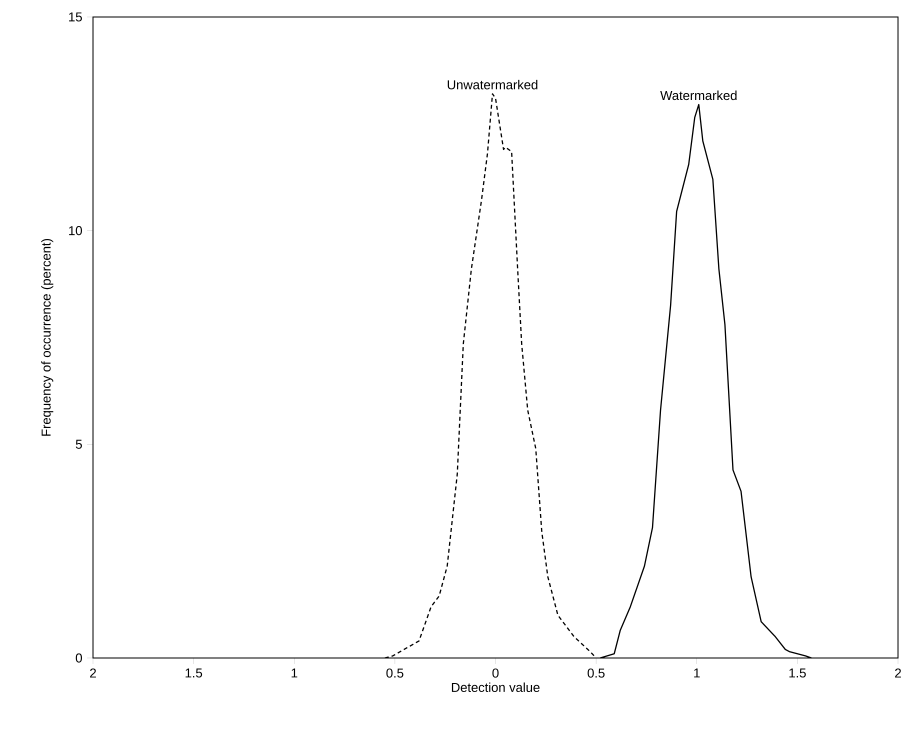 This screenshot has width=911, height=733. I want to click on y-tick-label: 10, so click(75, 231).